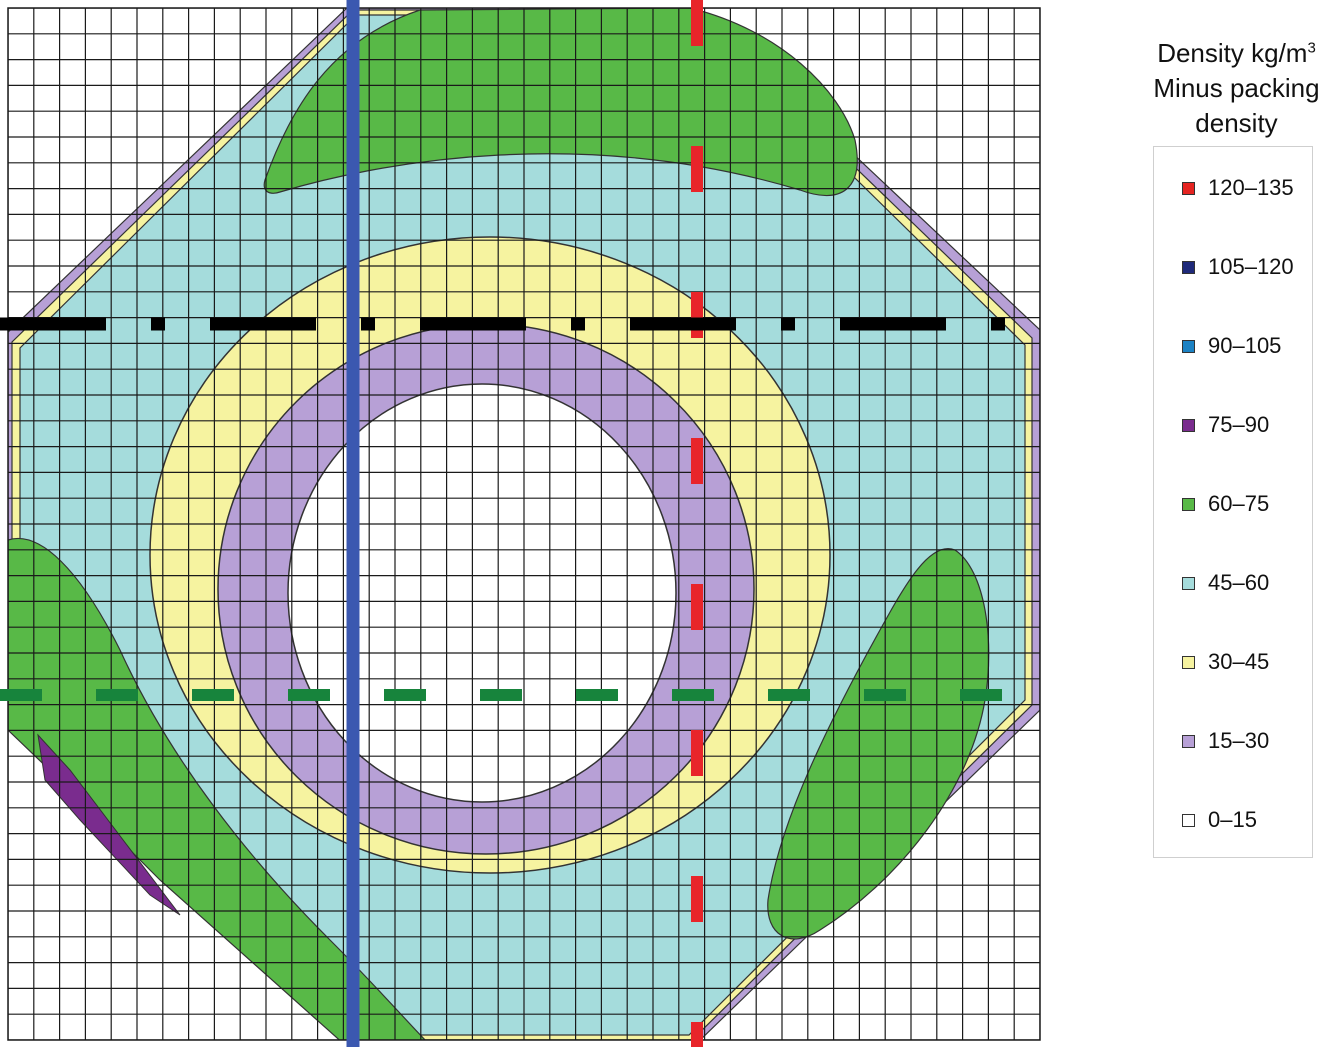 The width and height of the screenshot is (1333, 1047). Describe the element at coordinates (1251, 187) in the screenshot. I see `legend-label: 120–135` at that location.